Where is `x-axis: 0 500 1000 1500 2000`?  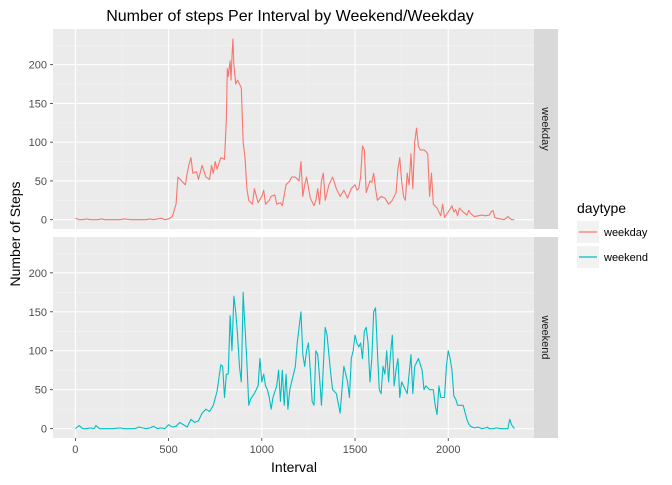
x-axis: 0 500 1000 1500 2000 is located at coordinates (266, 447).